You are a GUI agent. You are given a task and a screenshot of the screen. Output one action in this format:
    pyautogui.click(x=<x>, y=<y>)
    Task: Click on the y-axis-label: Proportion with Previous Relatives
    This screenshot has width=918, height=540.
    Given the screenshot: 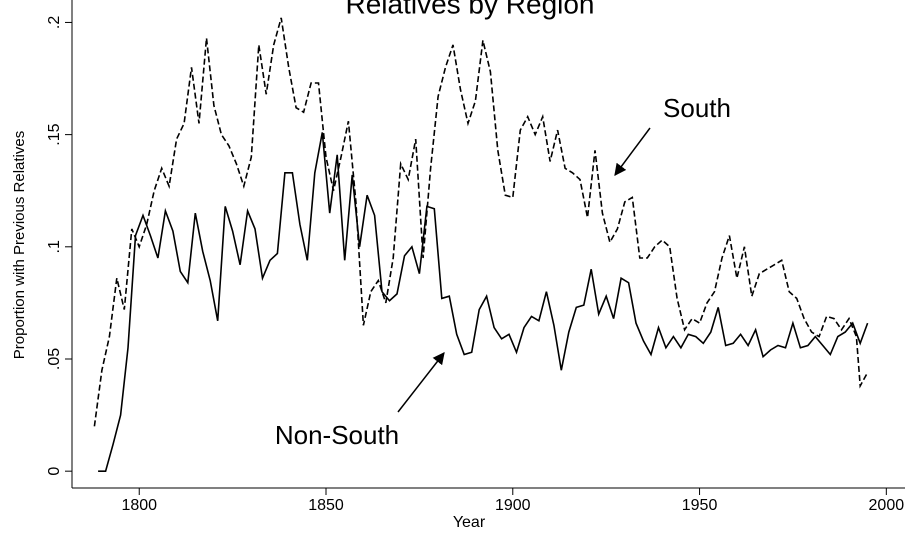 What is the action you would take?
    pyautogui.click(x=19, y=245)
    